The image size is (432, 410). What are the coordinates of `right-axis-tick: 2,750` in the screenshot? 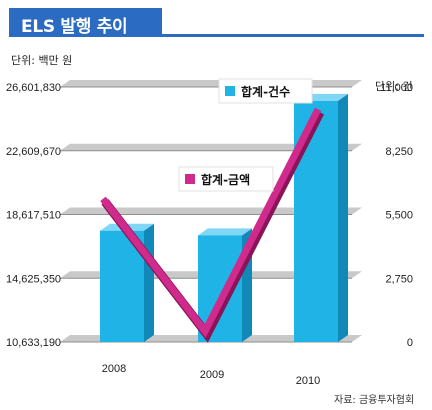 It's located at (399, 279).